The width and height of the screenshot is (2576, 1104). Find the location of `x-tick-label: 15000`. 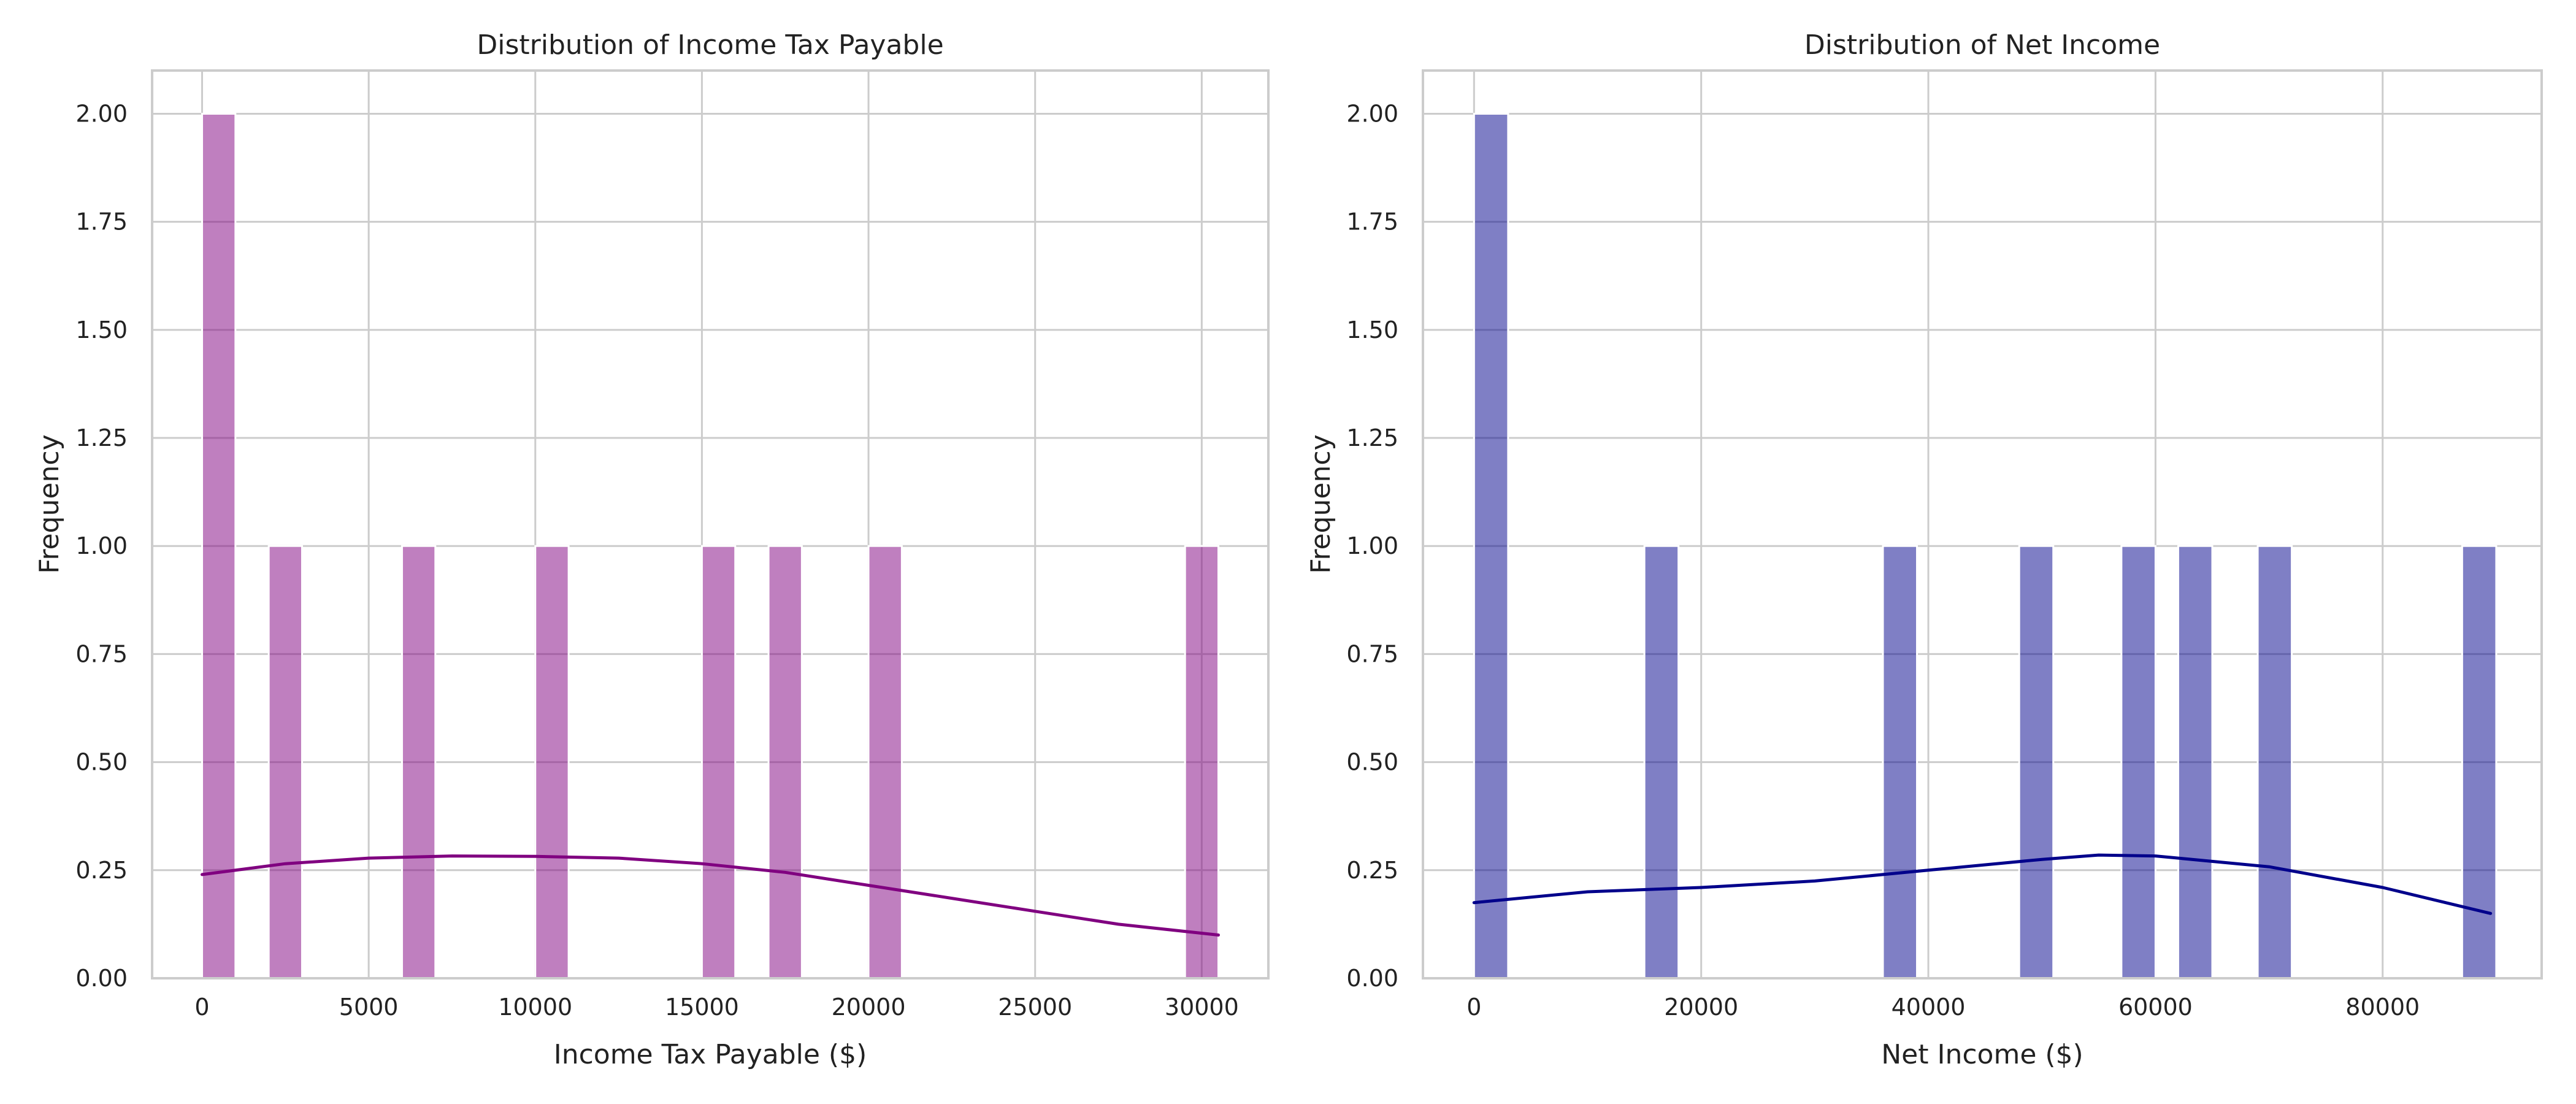

x-tick-label: 15000 is located at coordinates (702, 1007).